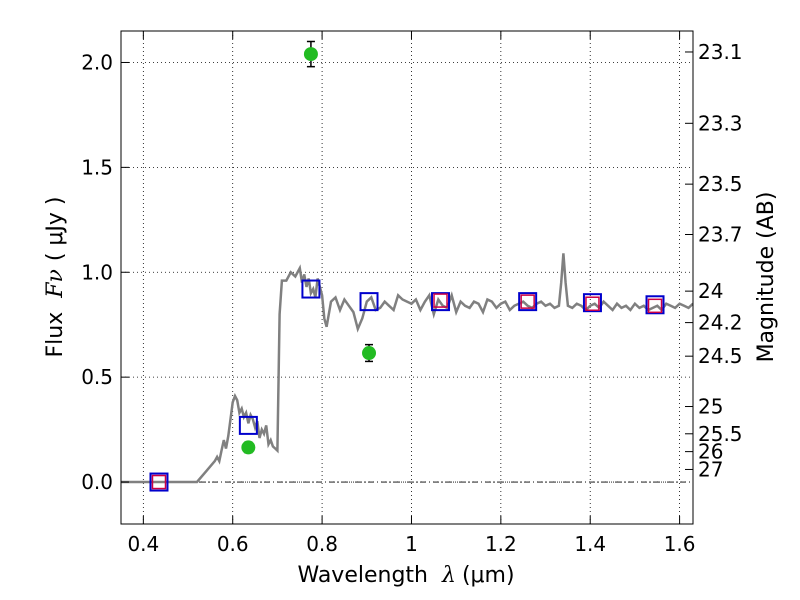 Image resolution: width=800 pixels, height=600 pixels. Describe the element at coordinates (720, 323) in the screenshot. I see `y2-tick-label: 24.2` at that location.